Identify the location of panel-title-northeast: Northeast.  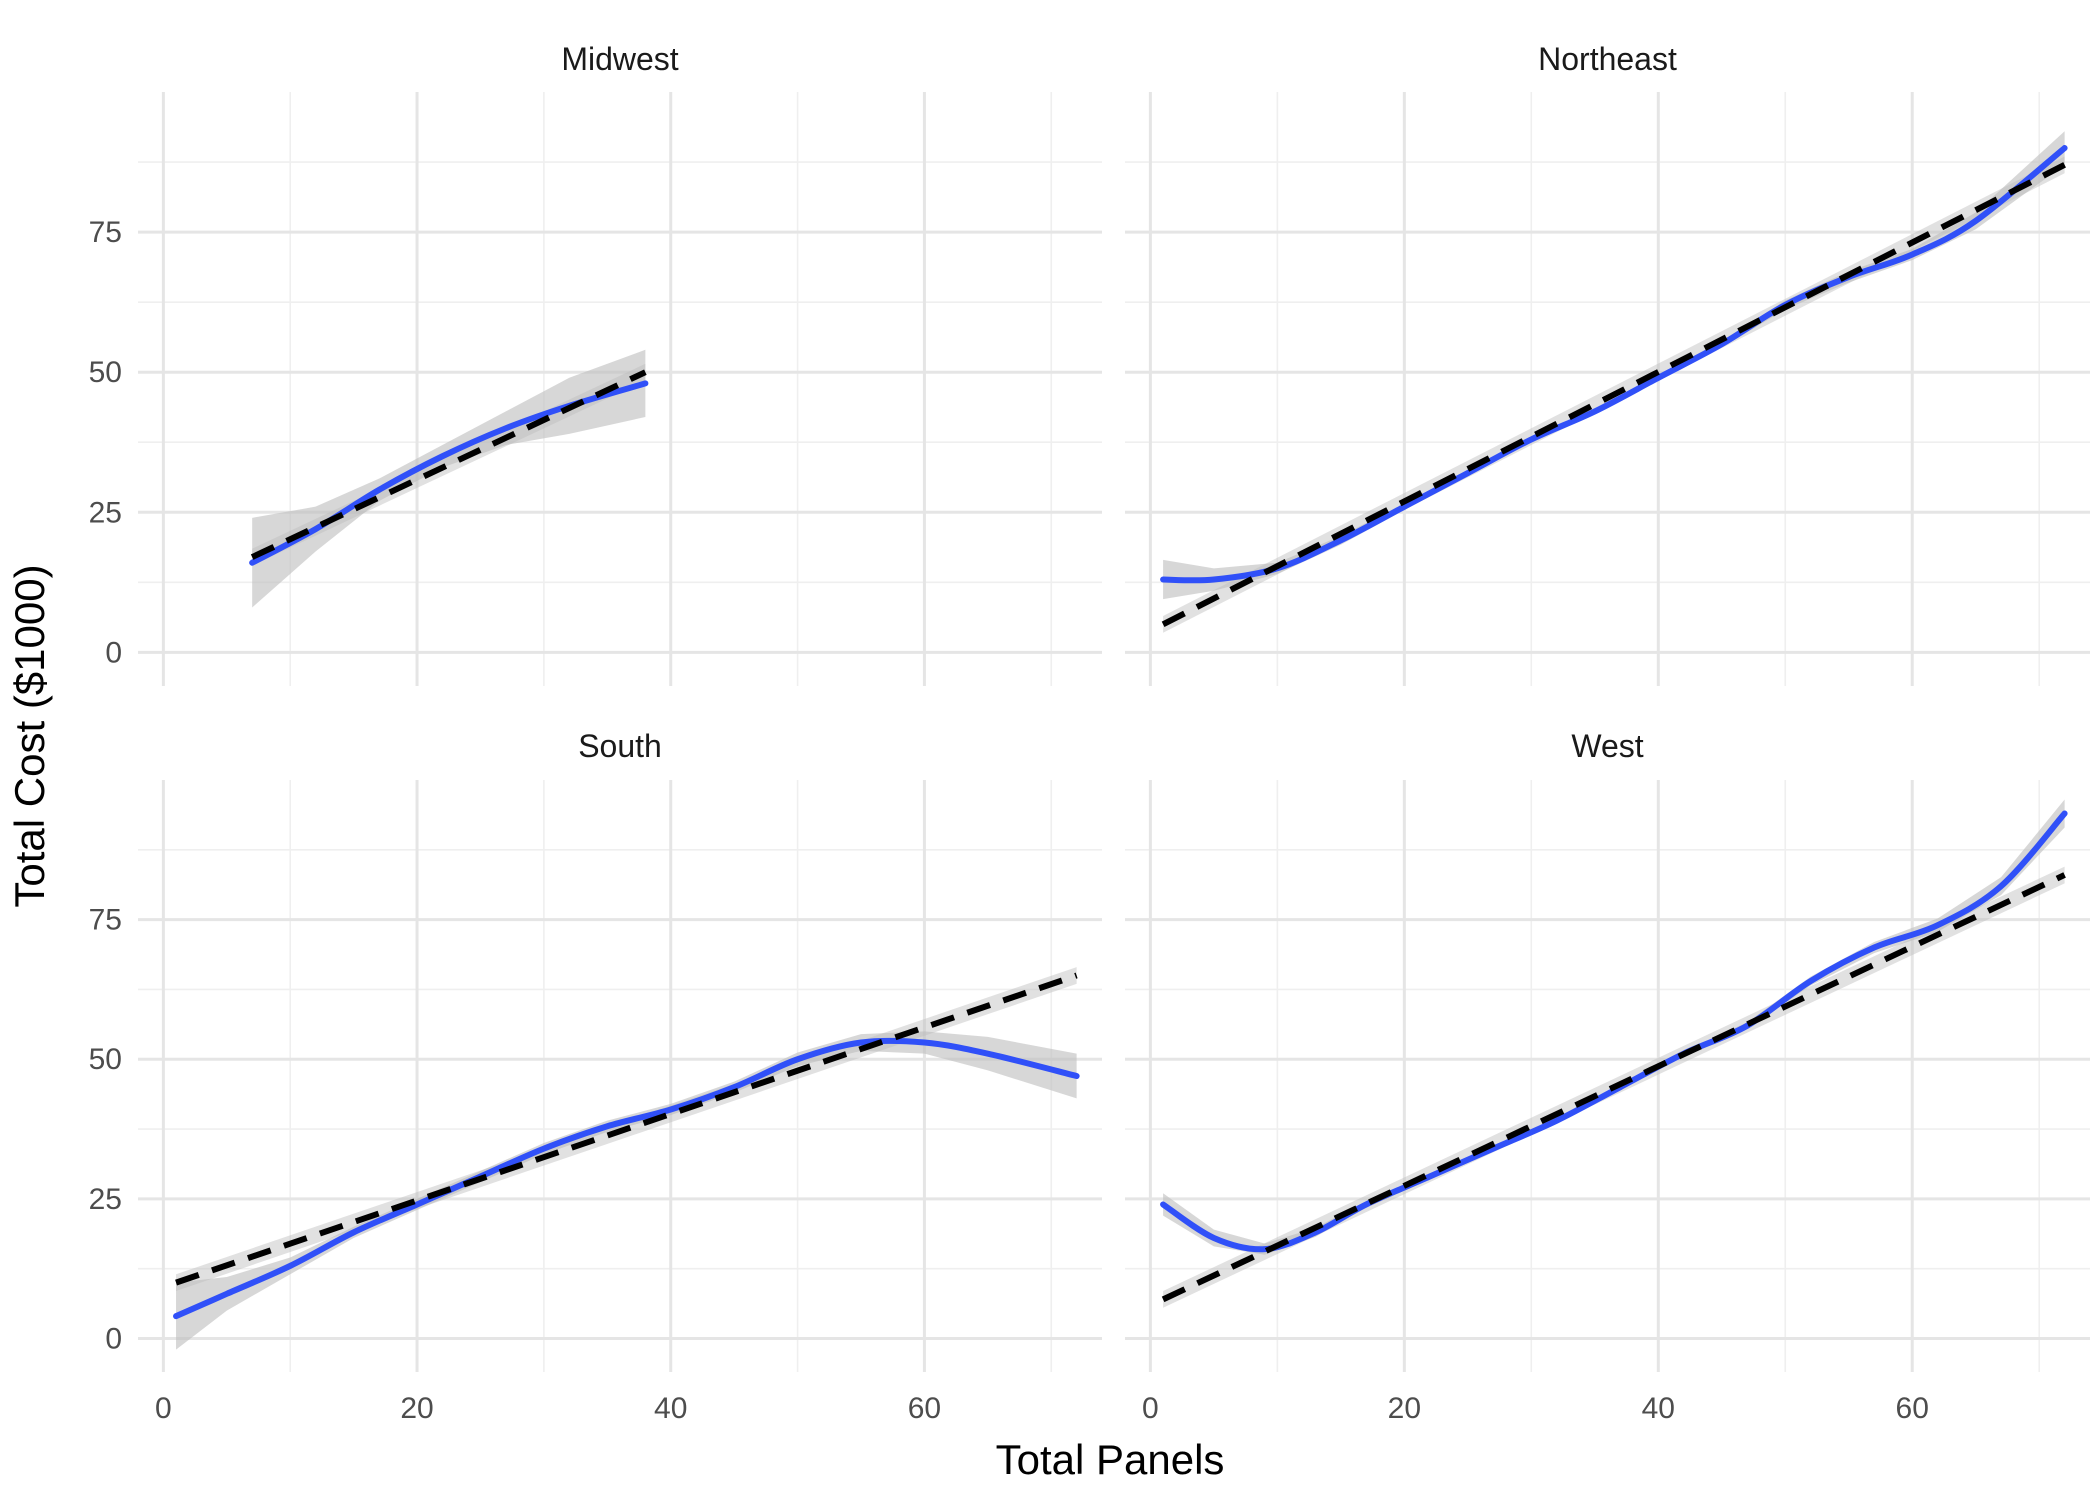
(1607, 59).